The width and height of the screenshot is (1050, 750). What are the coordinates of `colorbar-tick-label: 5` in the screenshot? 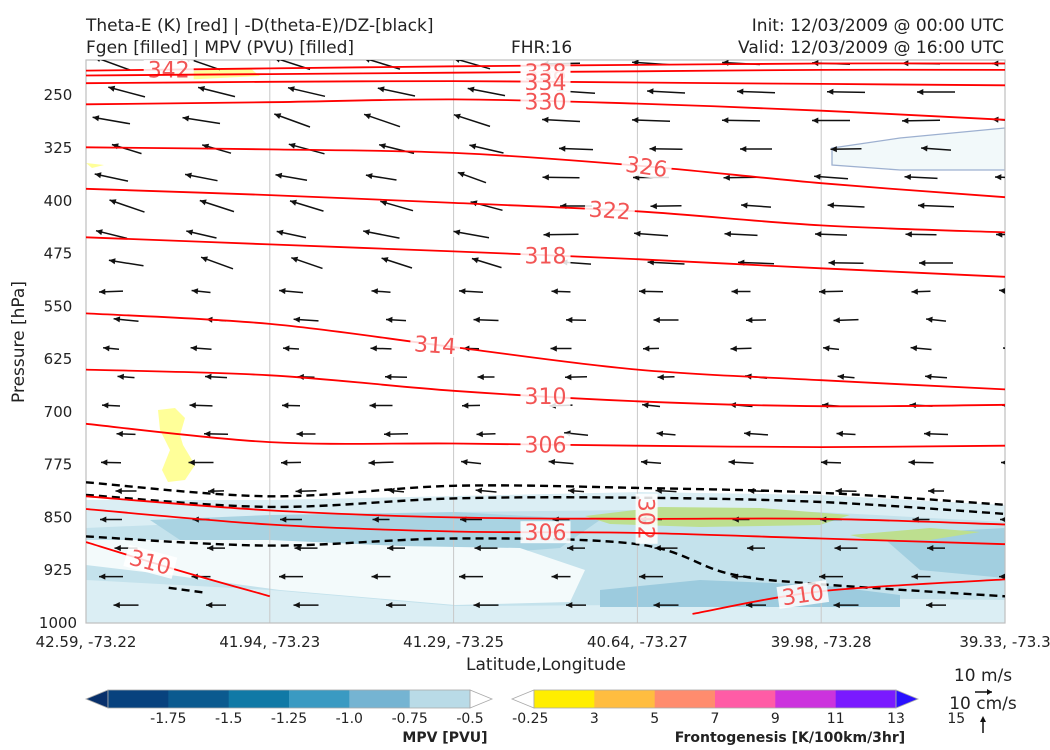 It's located at (654, 719).